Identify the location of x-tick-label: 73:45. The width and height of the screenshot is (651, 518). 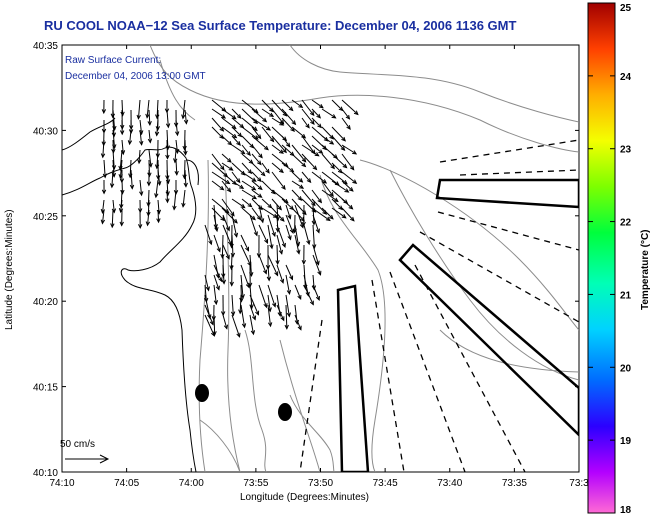
(385, 483).